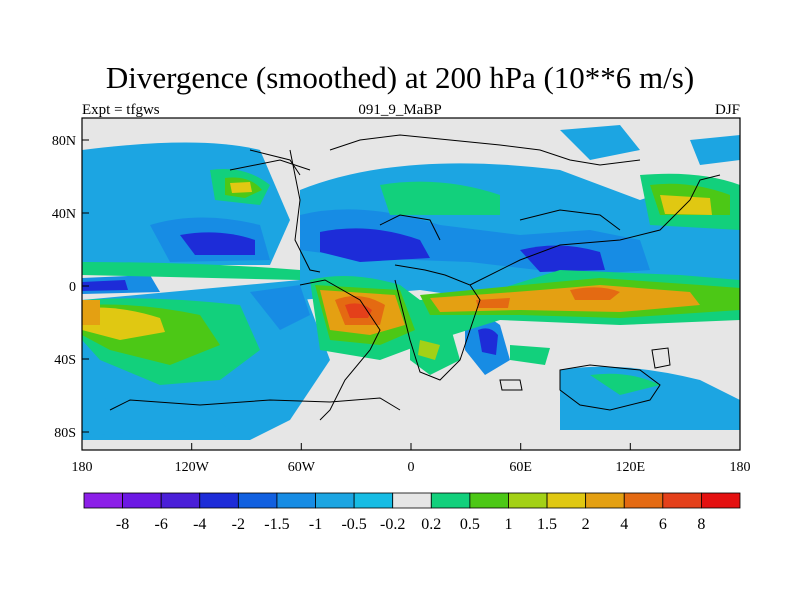 This screenshot has width=800, height=600. I want to click on season-label: DJF, so click(727, 110).